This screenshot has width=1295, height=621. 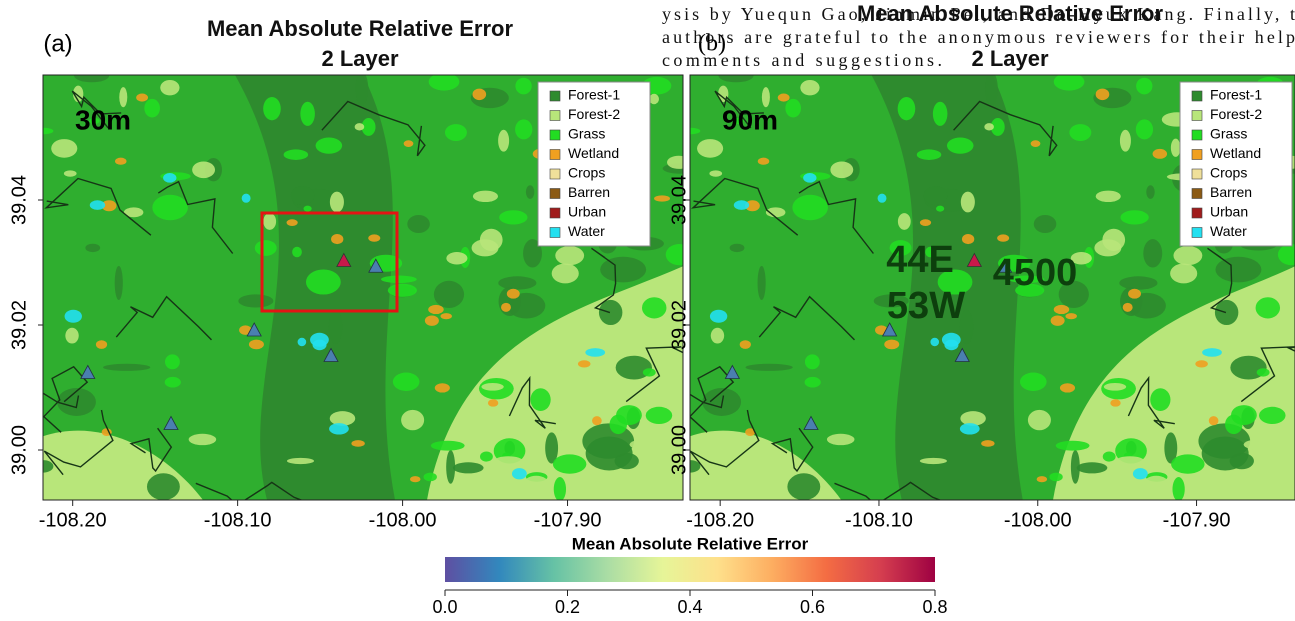 What do you see at coordinates (594, 114) in the screenshot?
I see `legend-label: Forest-2` at bounding box center [594, 114].